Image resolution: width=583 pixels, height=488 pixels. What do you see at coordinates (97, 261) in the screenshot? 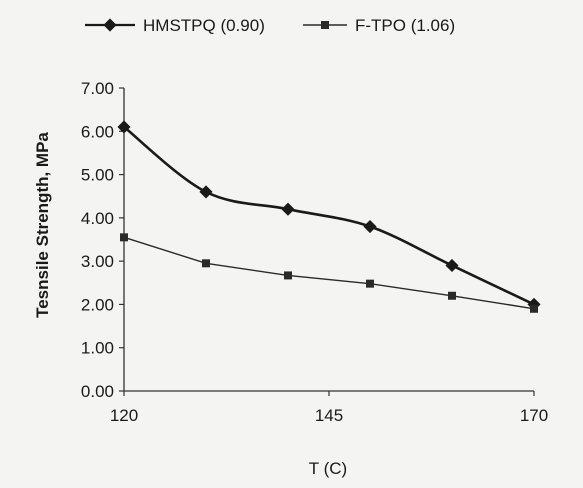
I see `y-tick-label: 3.00` at bounding box center [97, 261].